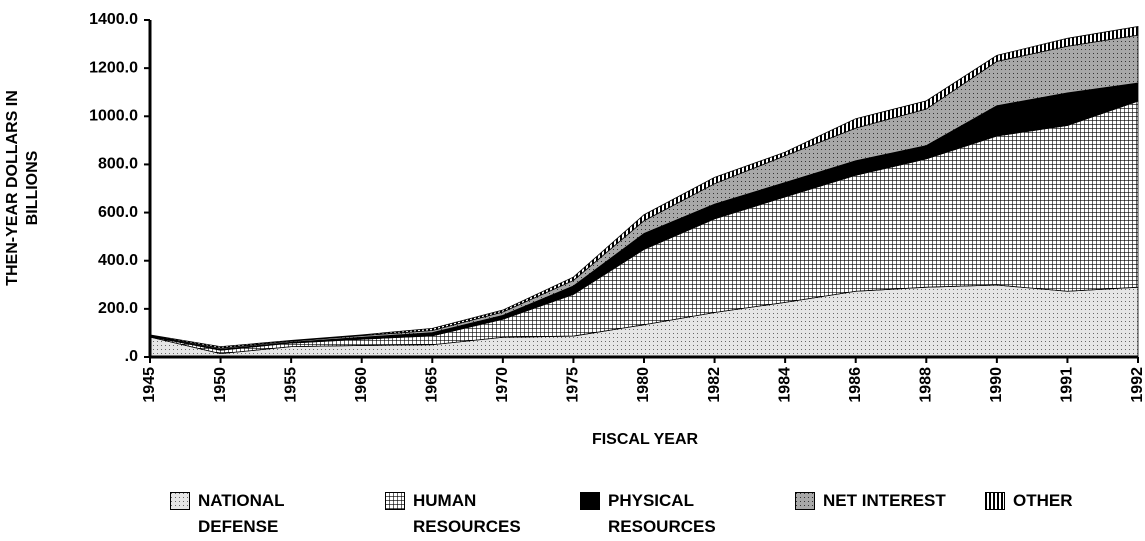 Image resolution: width=1145 pixels, height=541 pixels. I want to click on x-tick-label: 1945, so click(149, 385).